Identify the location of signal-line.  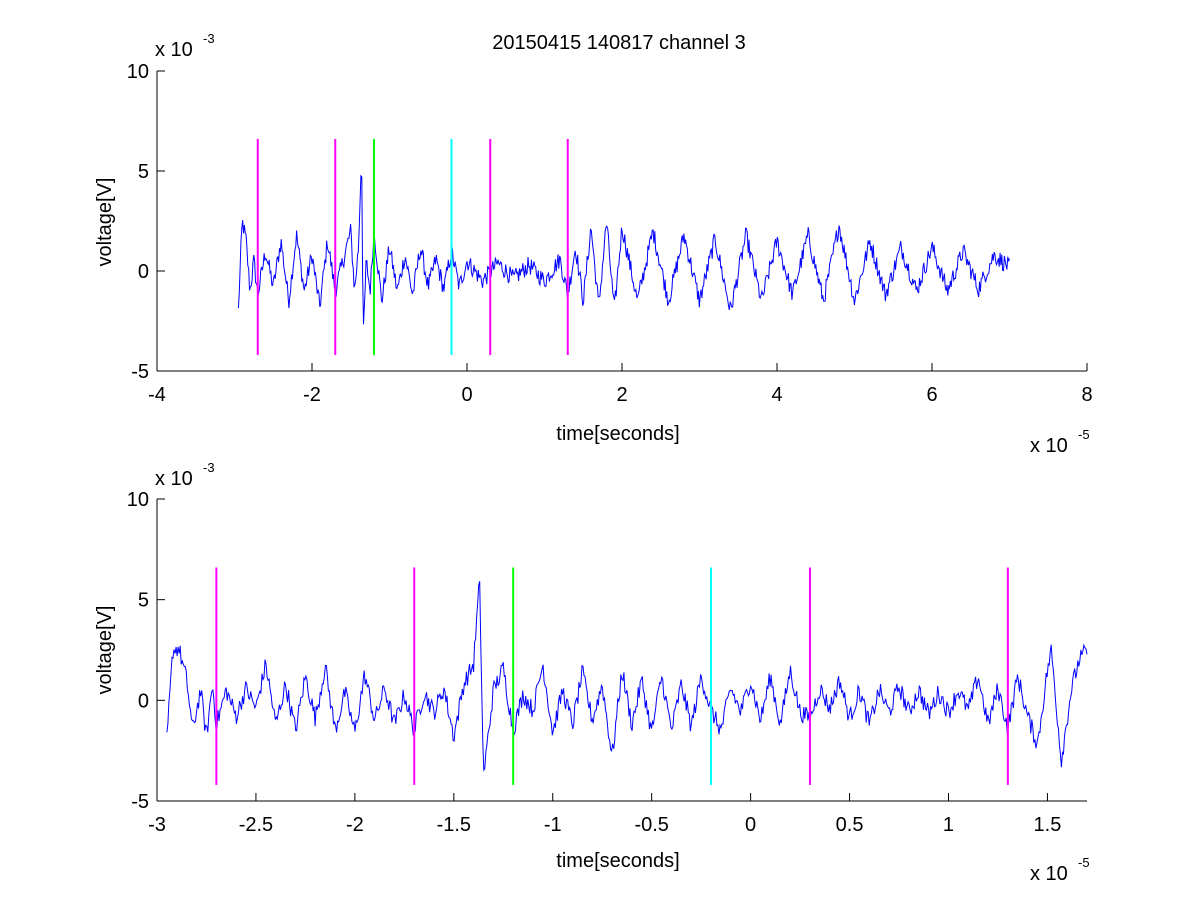
(623, 249).